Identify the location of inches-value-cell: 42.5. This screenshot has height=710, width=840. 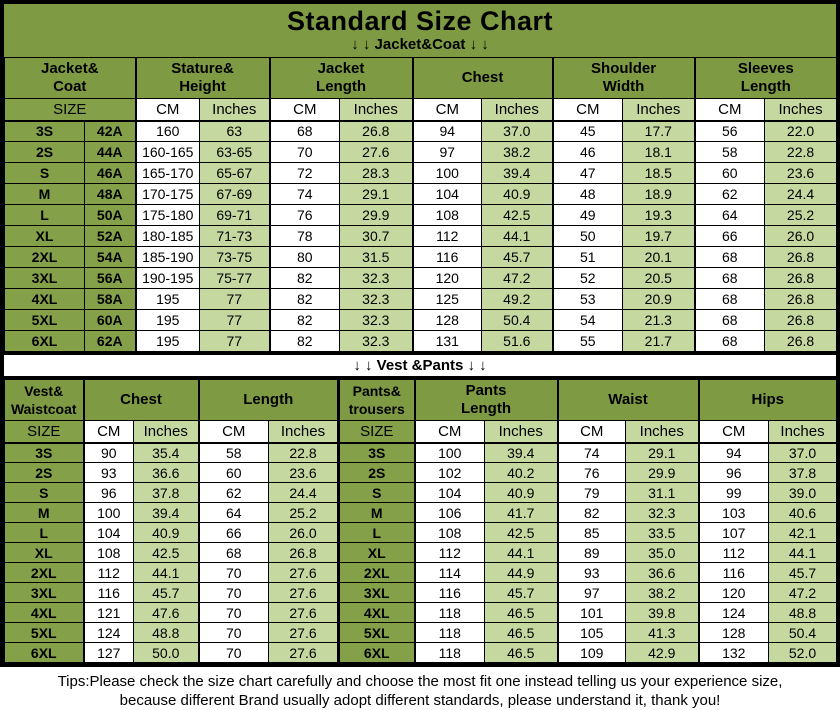
(166, 552).